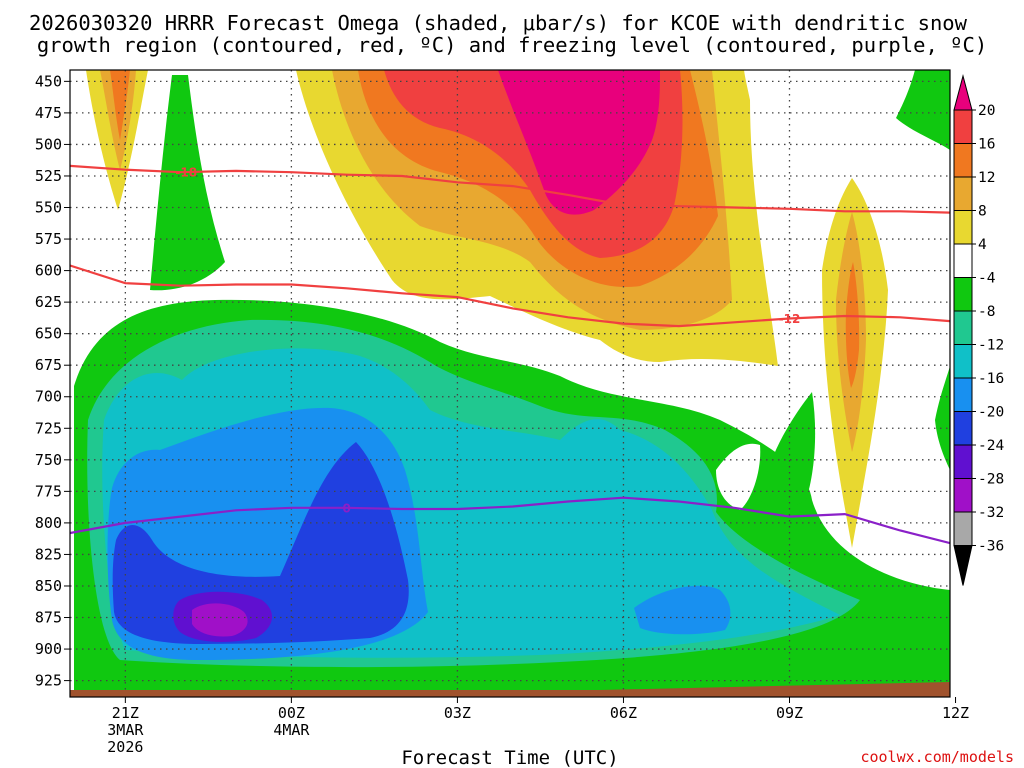 The image size is (1024, 768). Describe the element at coordinates (48, 144) in the screenshot. I see `y-tick-label-500: 500` at that location.